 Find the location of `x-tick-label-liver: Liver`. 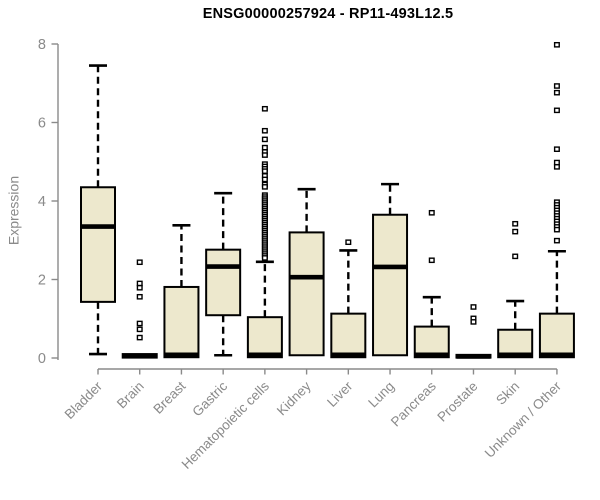

x-tick-label-liver: Liver is located at coordinates (340, 394).